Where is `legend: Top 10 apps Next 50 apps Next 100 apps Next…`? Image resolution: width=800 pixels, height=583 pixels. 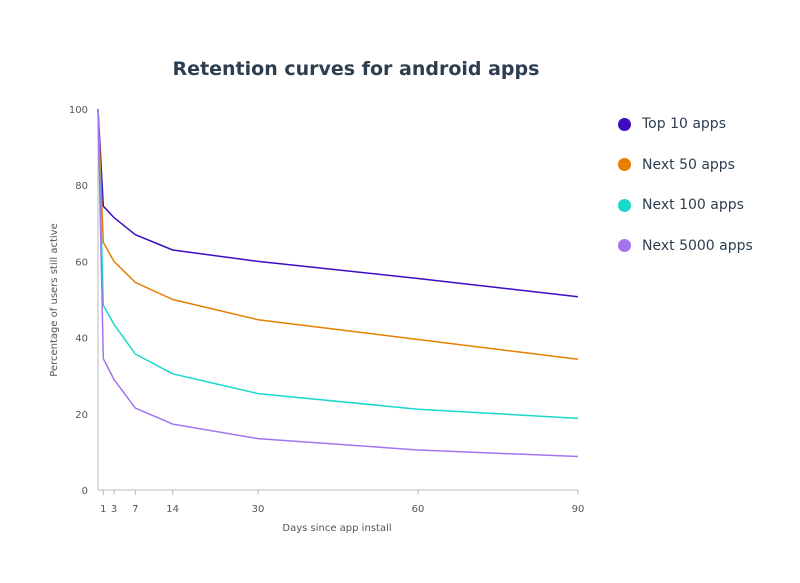 legend: Top 10 apps Next 50 apps Next 100 apps Next… is located at coordinates (708, 185).